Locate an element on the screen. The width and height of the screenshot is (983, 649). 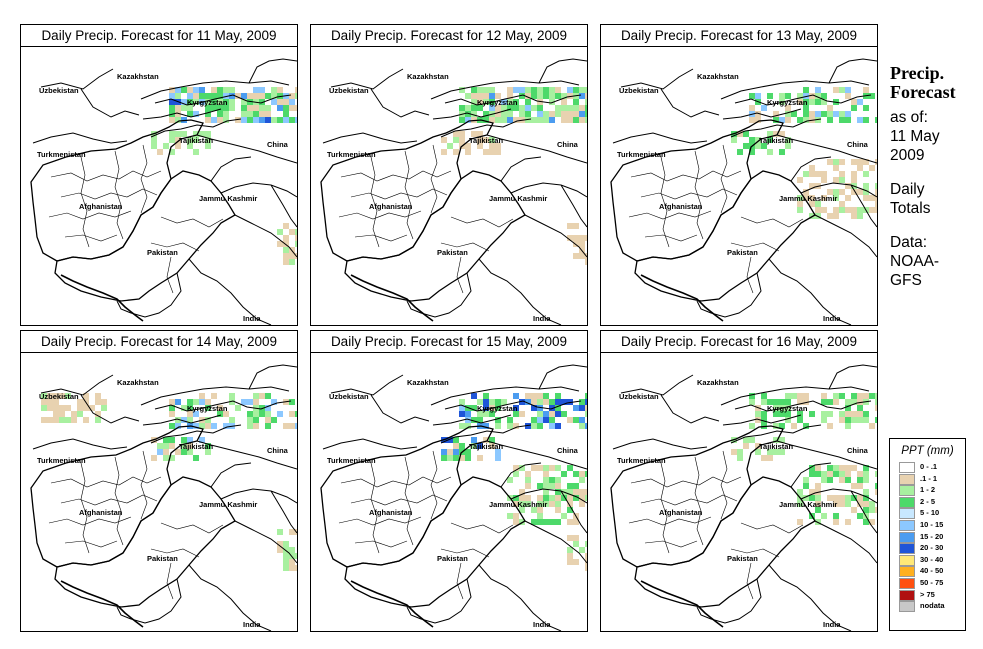
legend-entry: 5 - 10 is located at coordinates (932, 513).